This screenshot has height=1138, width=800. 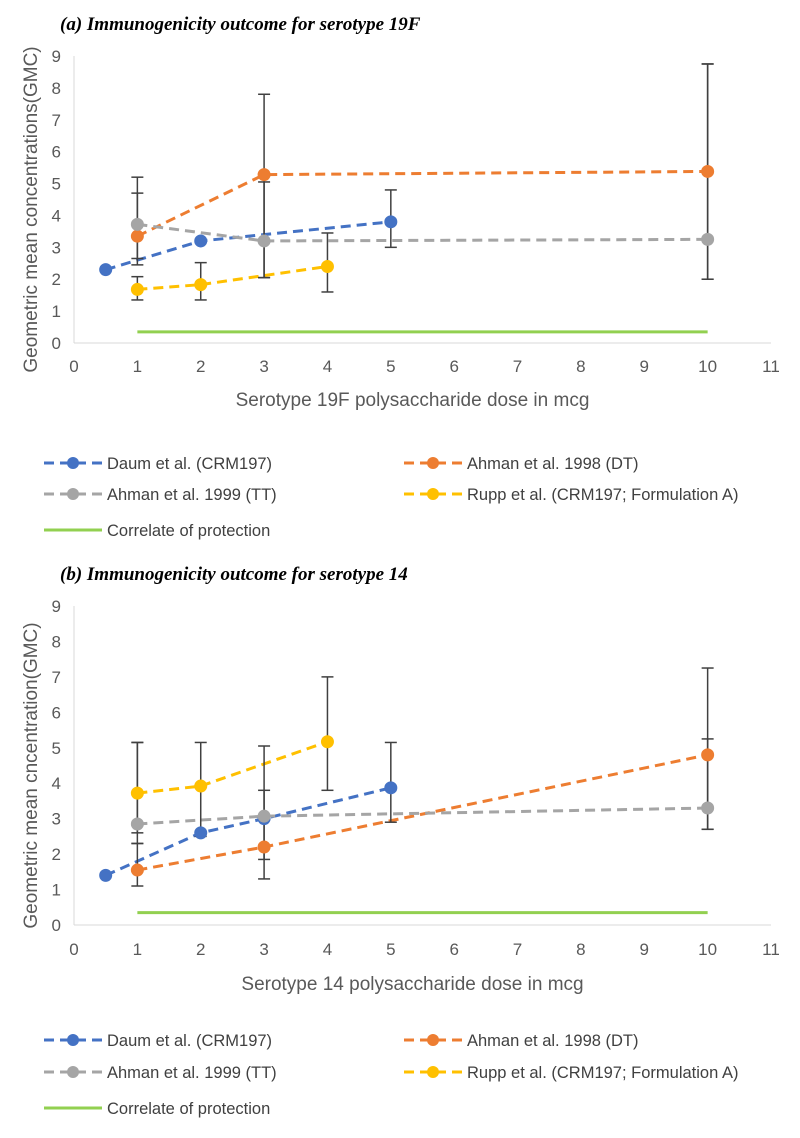 What do you see at coordinates (31, 775) in the screenshot?
I see `y-axis-label: Geometric mean cncentration(GMC)` at bounding box center [31, 775].